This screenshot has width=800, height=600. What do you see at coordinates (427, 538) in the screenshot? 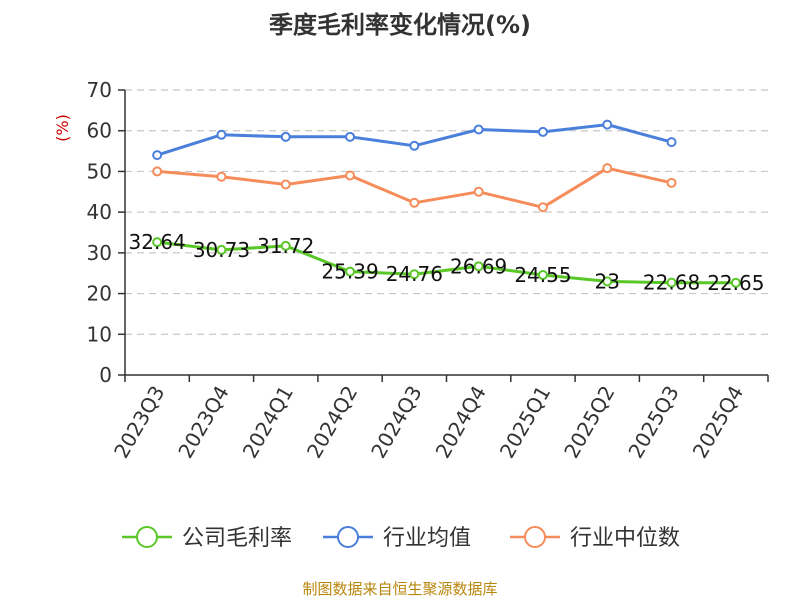
I see `legend-label: 行业均值` at bounding box center [427, 538].